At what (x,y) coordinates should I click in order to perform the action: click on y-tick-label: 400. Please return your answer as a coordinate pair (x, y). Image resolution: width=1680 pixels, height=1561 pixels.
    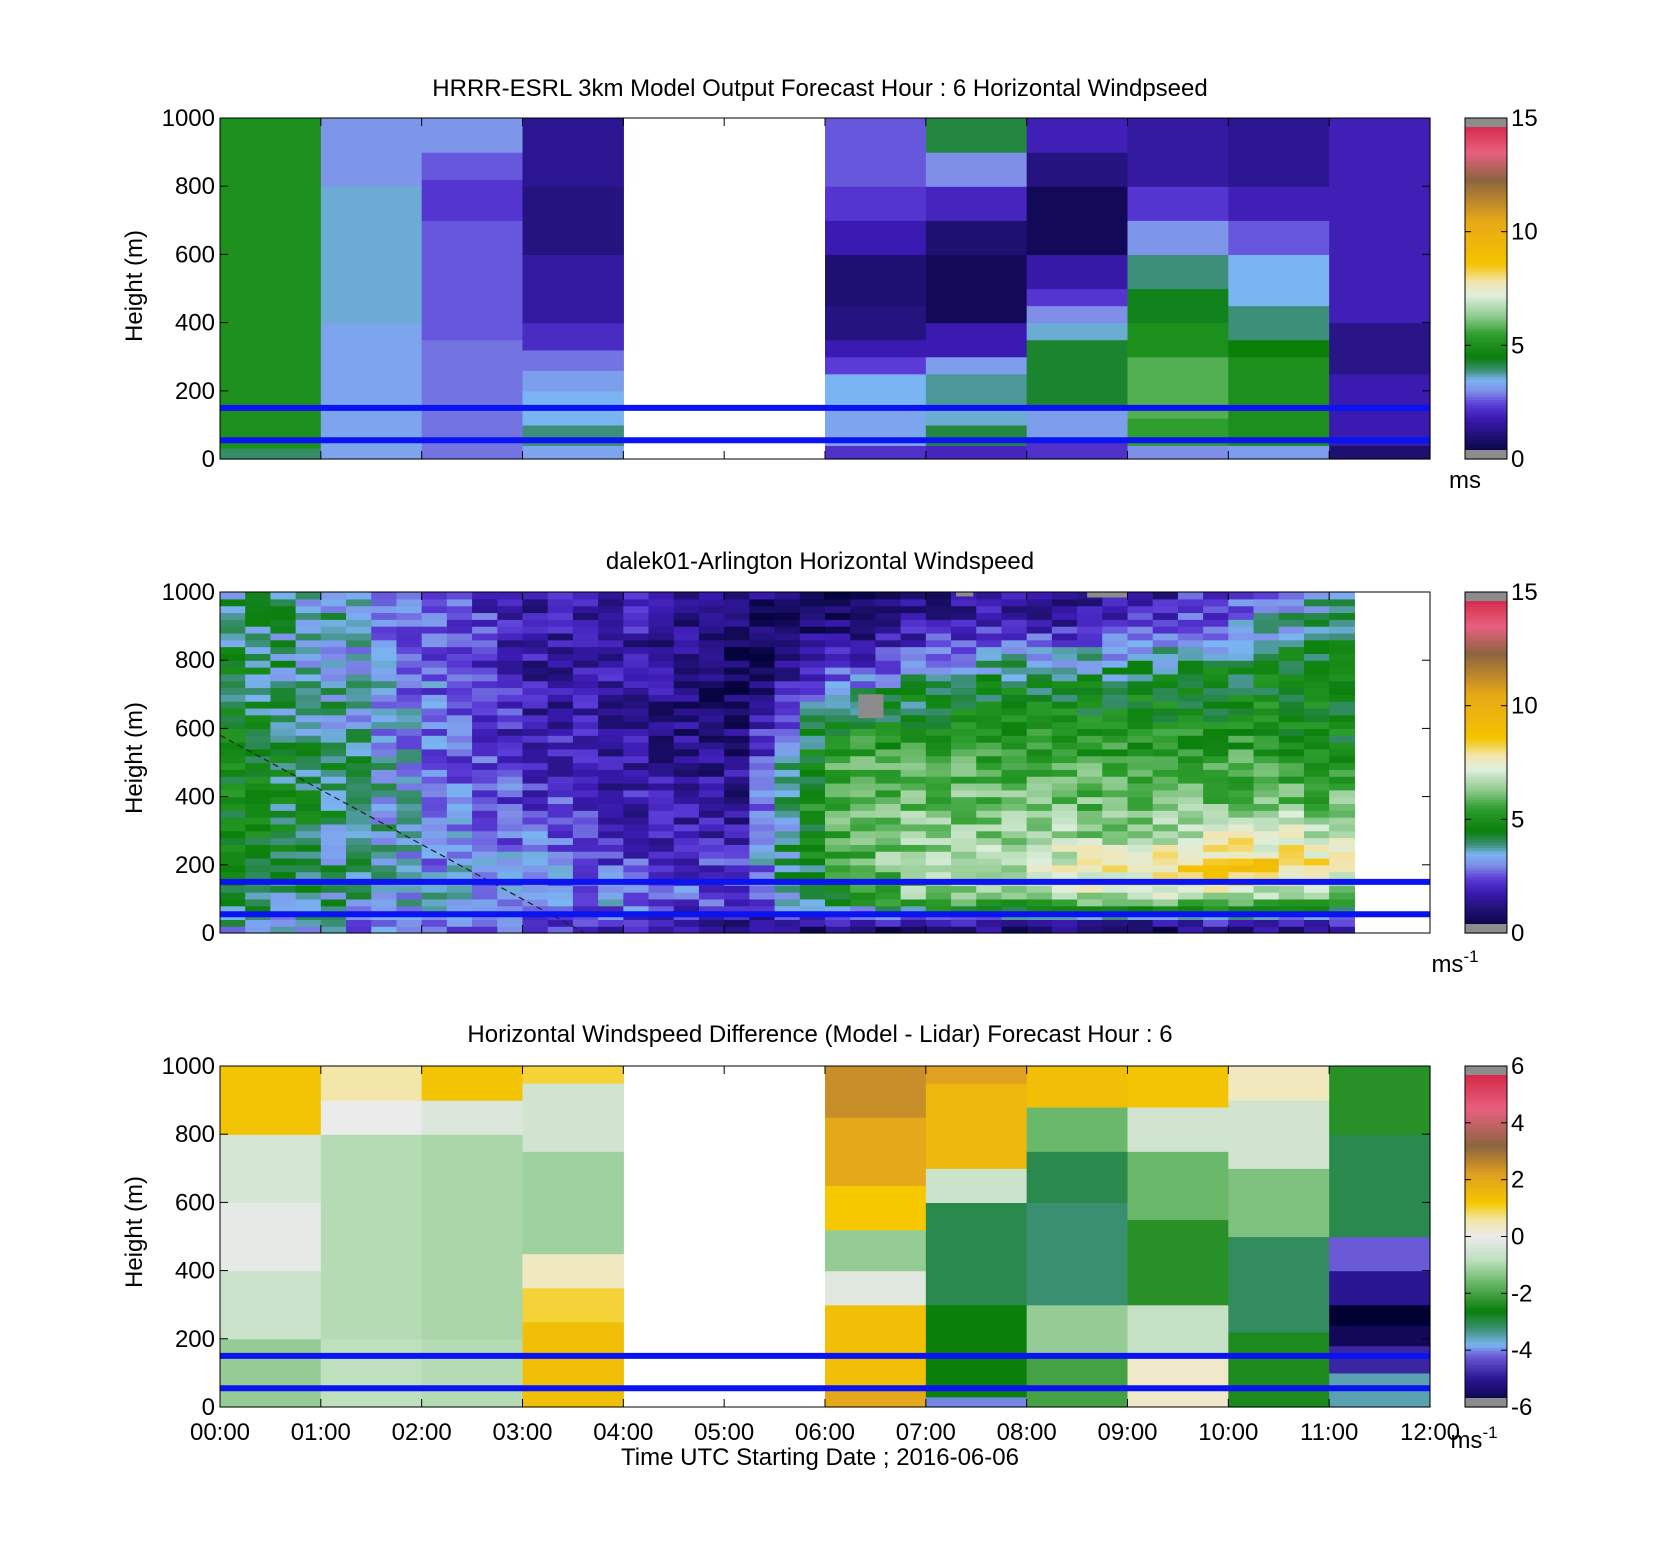
    Looking at the image, I should click on (195, 323).